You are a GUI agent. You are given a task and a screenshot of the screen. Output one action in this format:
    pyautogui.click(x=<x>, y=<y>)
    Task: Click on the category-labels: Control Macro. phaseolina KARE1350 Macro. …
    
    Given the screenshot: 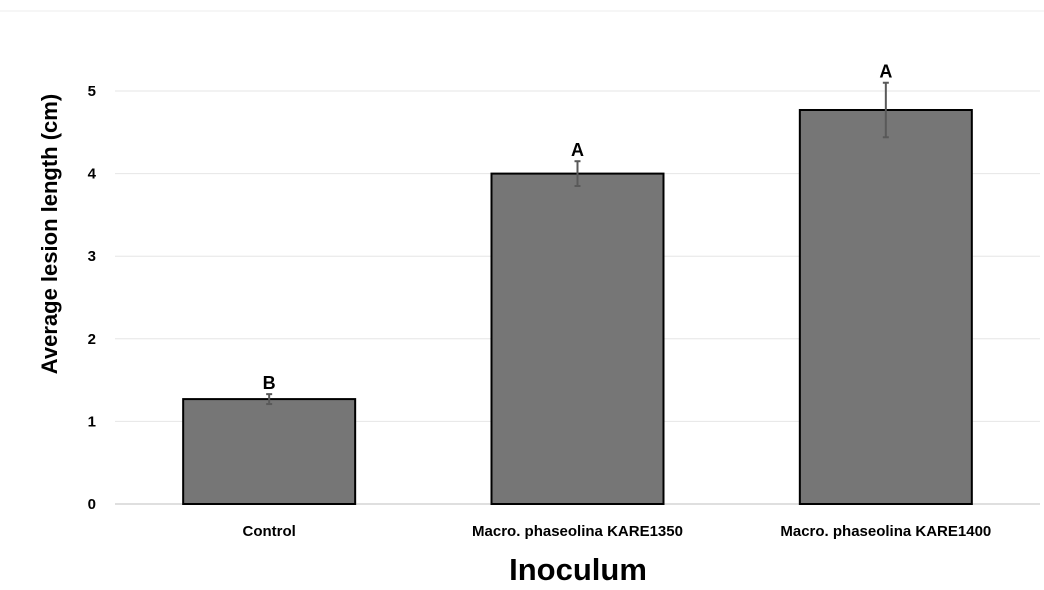 What is the action you would take?
    pyautogui.click(x=617, y=531)
    